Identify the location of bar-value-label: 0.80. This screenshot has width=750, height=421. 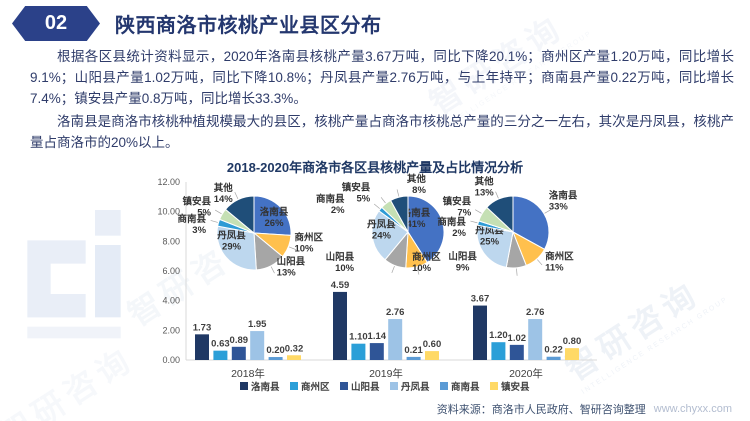
(572, 341).